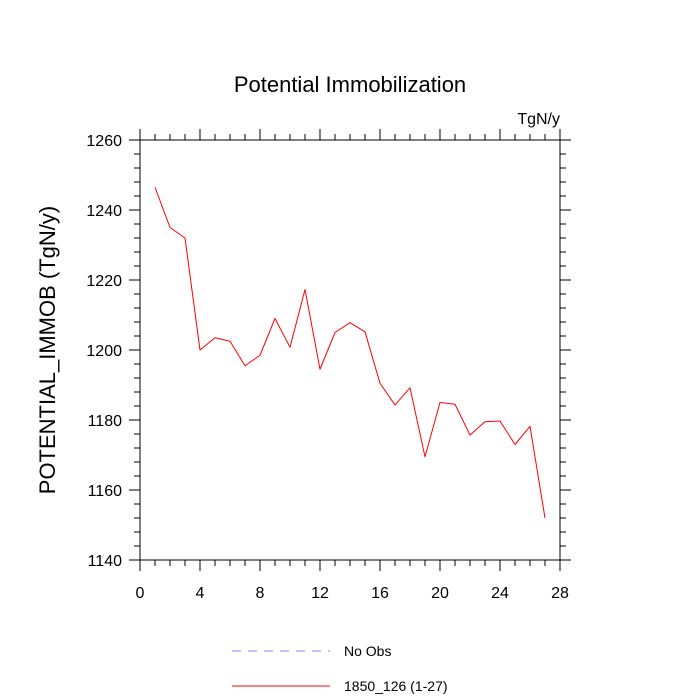  Describe the element at coordinates (47, 350) in the screenshot. I see `y-axis-label: POTENTIAL_IMMOB (TgN/y)` at that location.